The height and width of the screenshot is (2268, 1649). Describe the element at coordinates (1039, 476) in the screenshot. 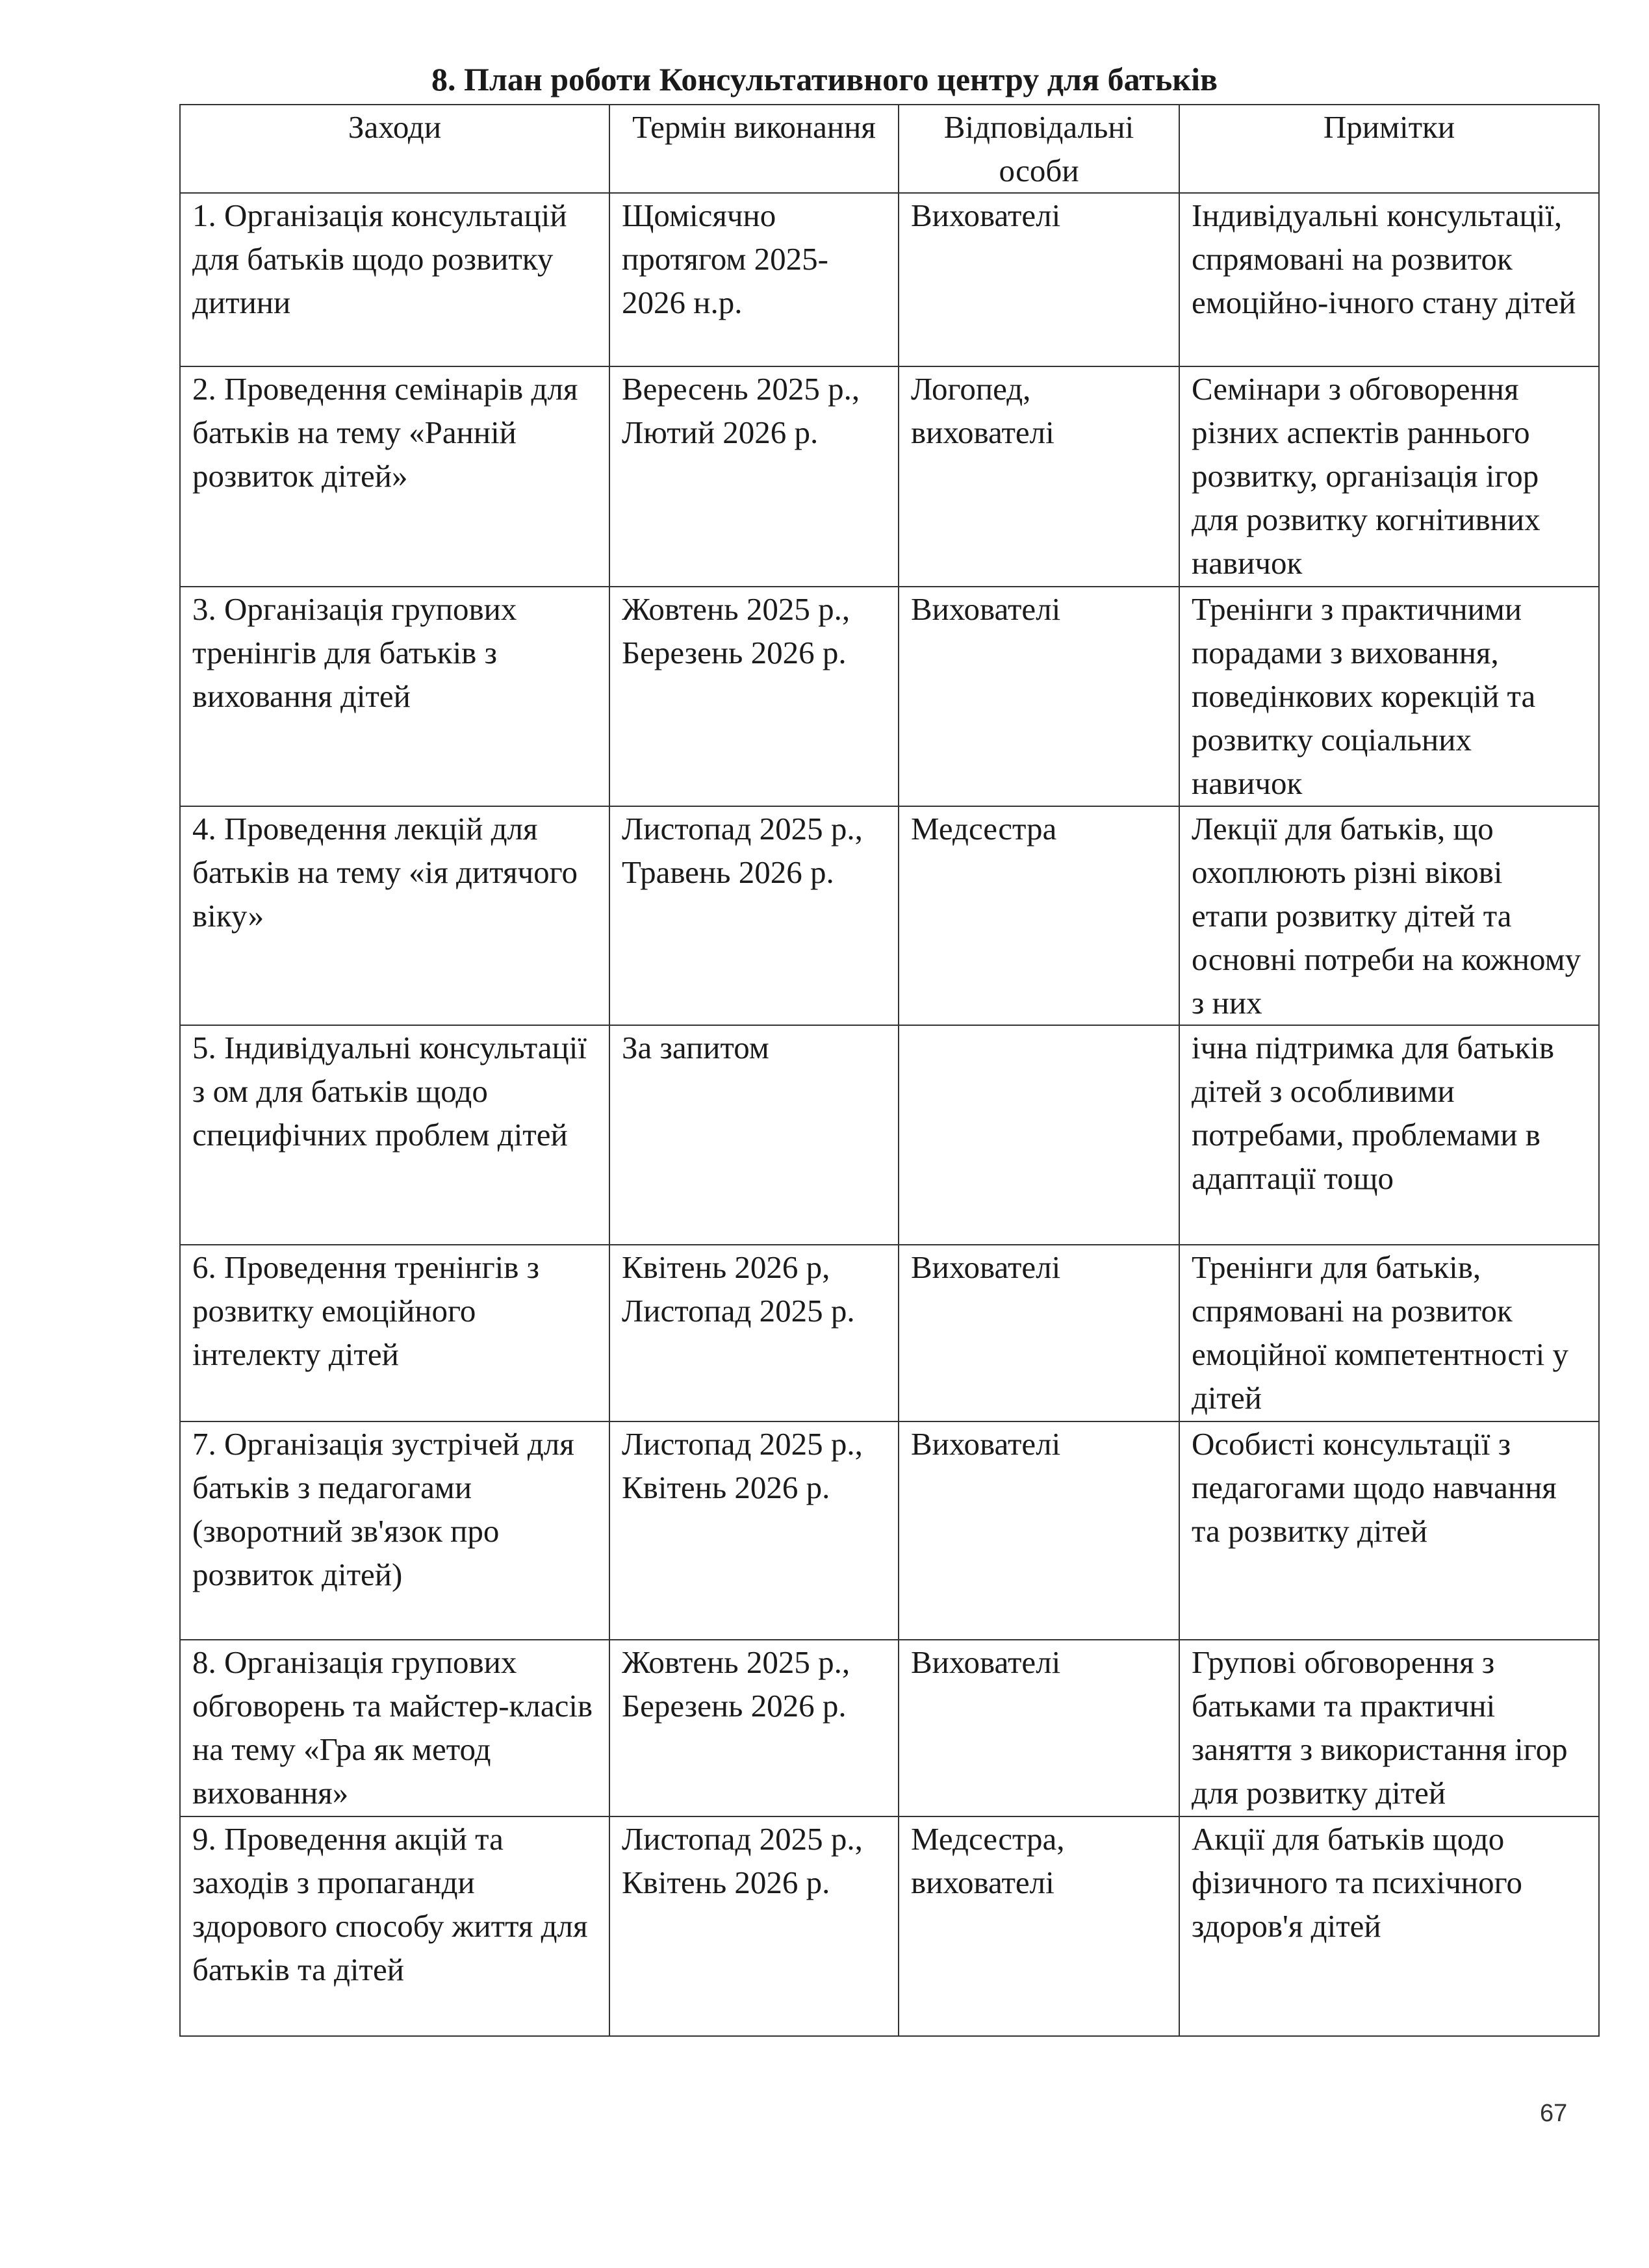

I see `cell-responsible: Логопед, вихователі` at that location.